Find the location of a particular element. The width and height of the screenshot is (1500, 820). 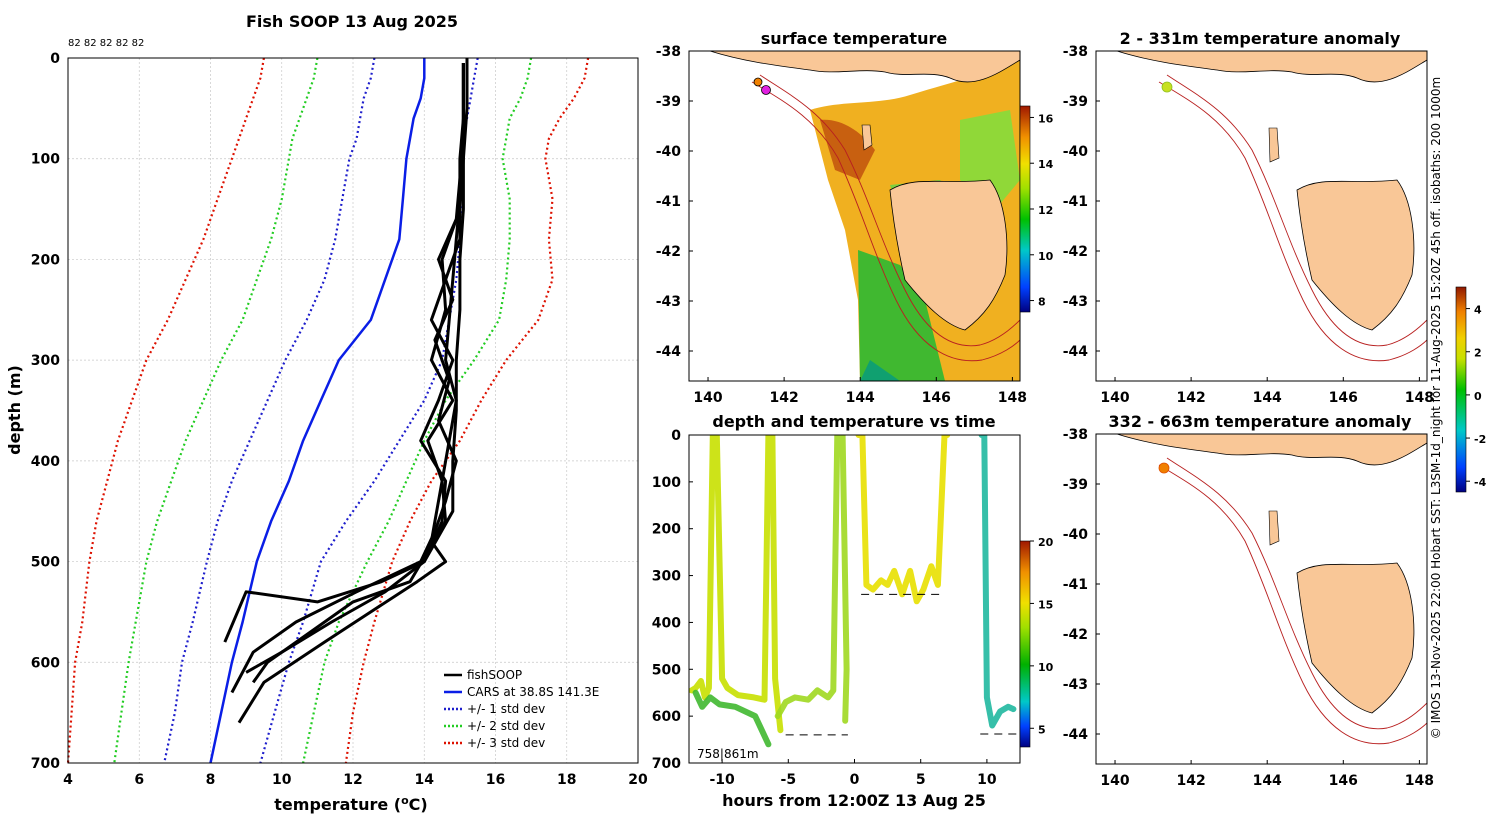

time-annotation: 758|861m is located at coordinates (728, 754).